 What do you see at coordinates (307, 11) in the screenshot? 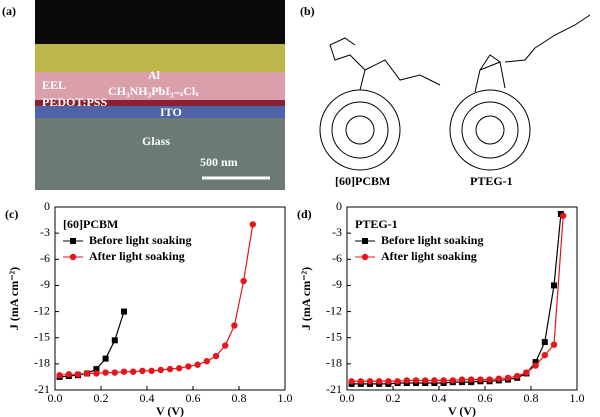
I see `panel-label: (b)` at bounding box center [307, 11].